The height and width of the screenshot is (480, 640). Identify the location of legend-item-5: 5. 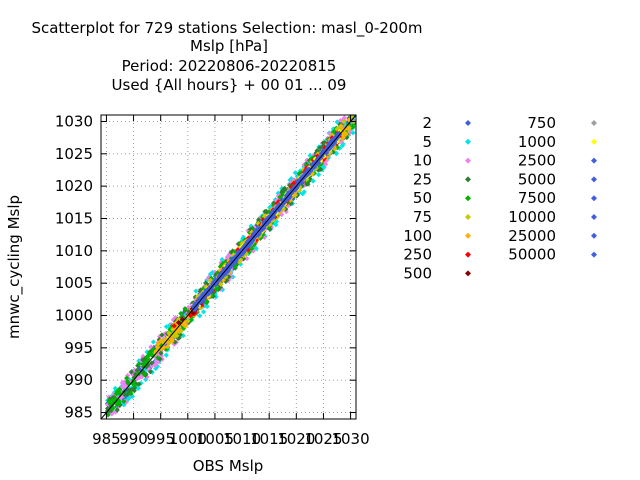
(446, 142).